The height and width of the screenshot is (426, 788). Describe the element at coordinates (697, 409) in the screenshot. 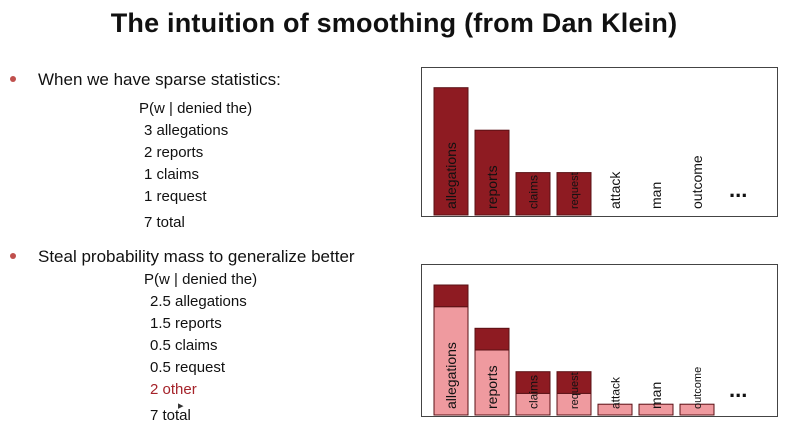

I see `bar-outcome-s0` at that location.